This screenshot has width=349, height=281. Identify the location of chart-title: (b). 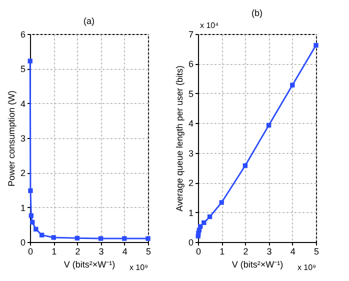
(257, 13).